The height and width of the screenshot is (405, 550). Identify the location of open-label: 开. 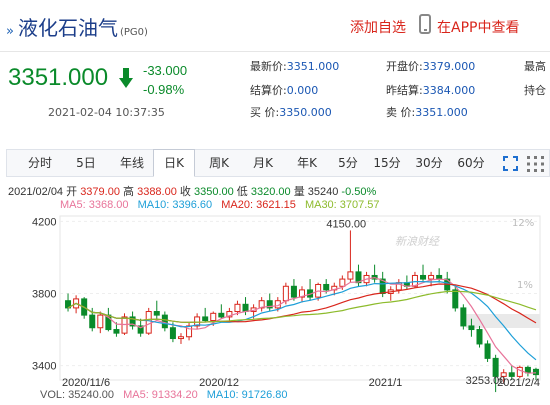
(72, 192).